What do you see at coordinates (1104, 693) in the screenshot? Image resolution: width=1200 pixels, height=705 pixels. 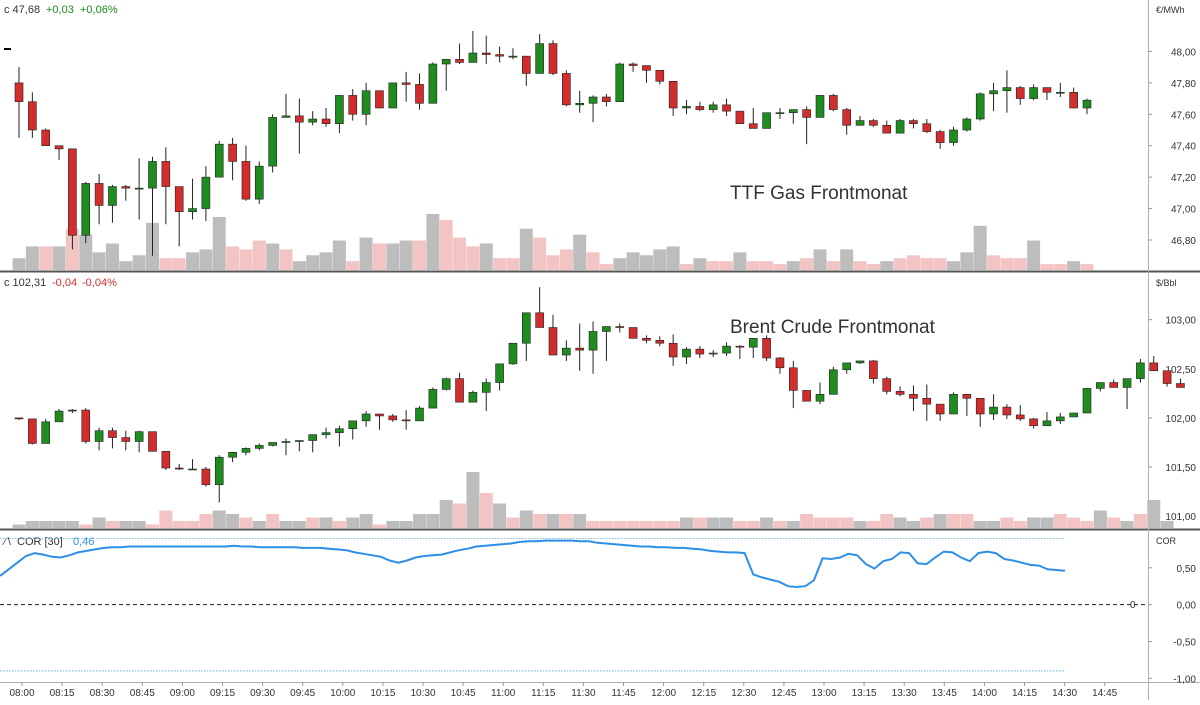 I see `time-tick-label: 14:45` at bounding box center [1104, 693].